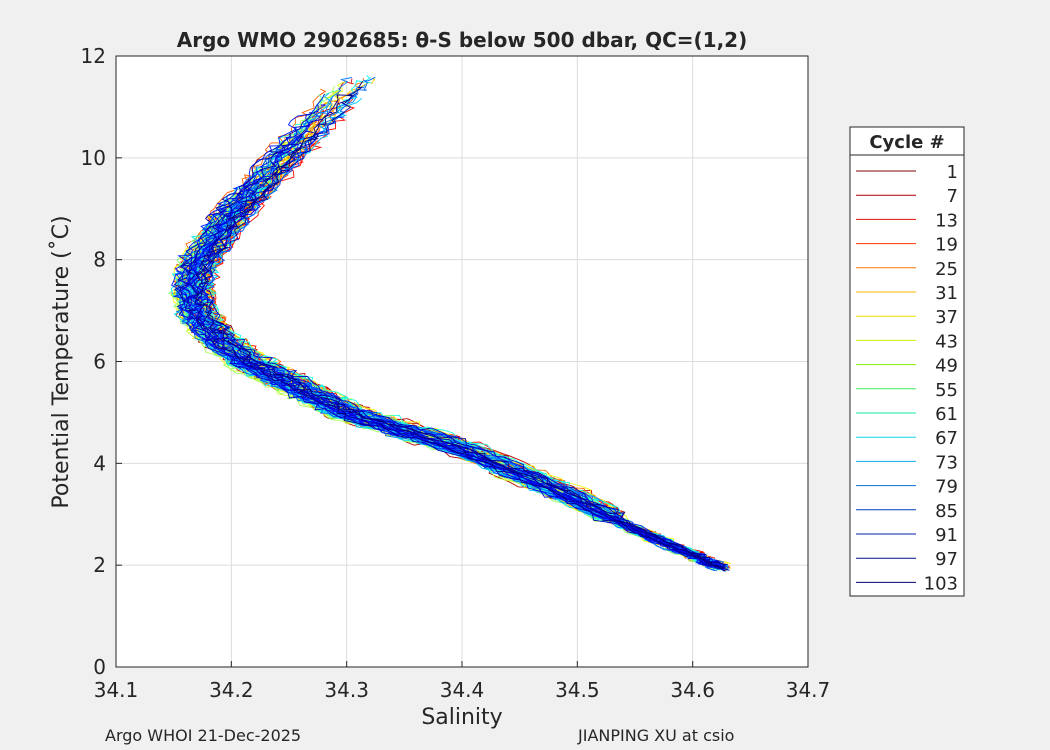  Describe the element at coordinates (946, 269) in the screenshot. I see `legend-label: 25` at that location.